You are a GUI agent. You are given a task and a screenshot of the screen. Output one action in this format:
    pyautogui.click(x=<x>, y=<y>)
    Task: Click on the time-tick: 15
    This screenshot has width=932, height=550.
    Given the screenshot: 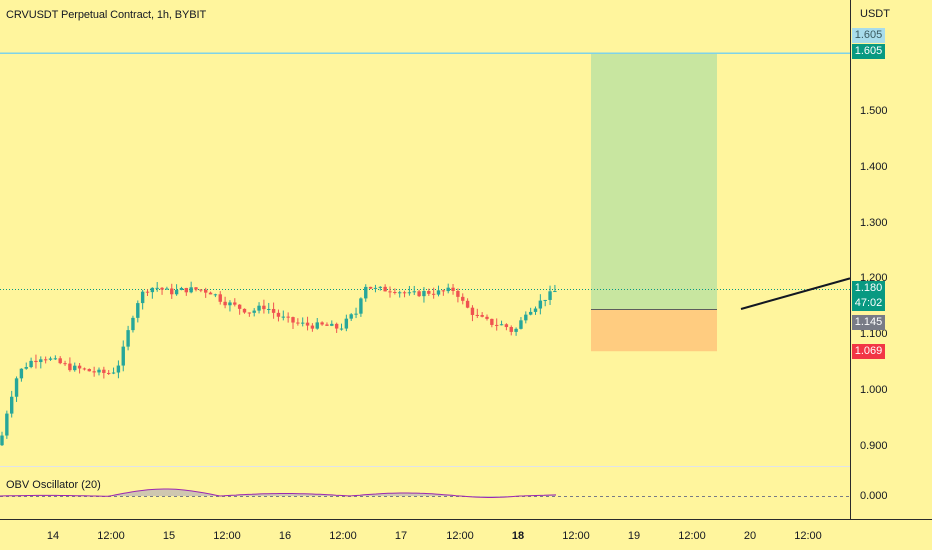 What is the action you would take?
    pyautogui.click(x=169, y=536)
    